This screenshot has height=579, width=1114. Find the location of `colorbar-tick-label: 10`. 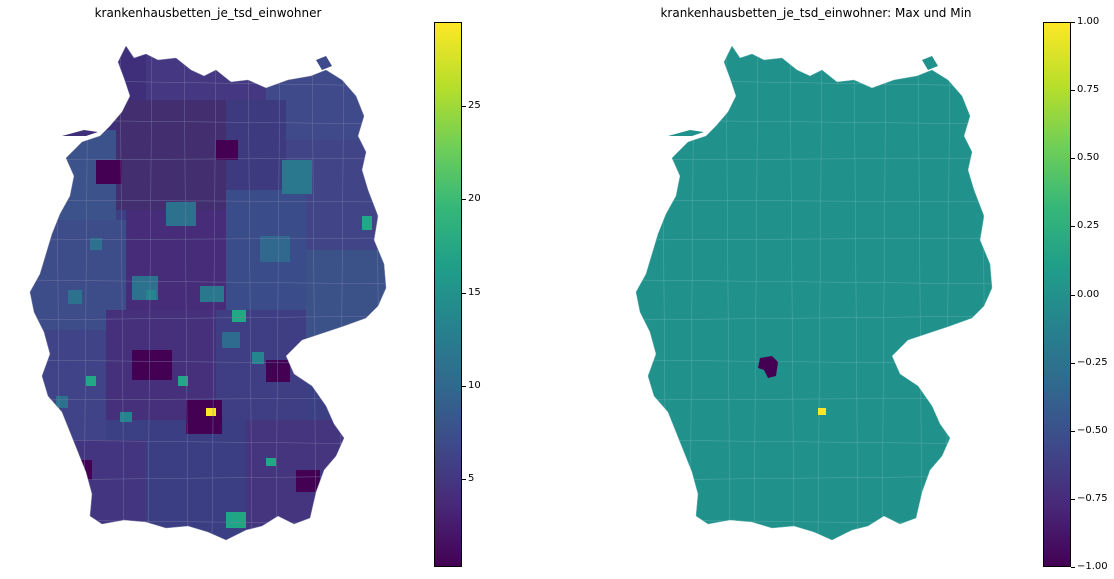

colorbar-tick-label: 10 is located at coordinates (474, 385).